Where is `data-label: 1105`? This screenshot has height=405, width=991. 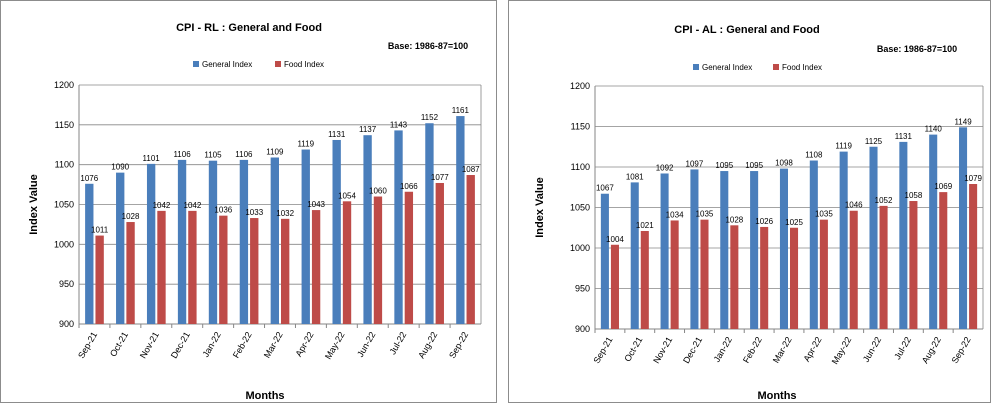 data-label: 1105 is located at coordinates (213, 155).